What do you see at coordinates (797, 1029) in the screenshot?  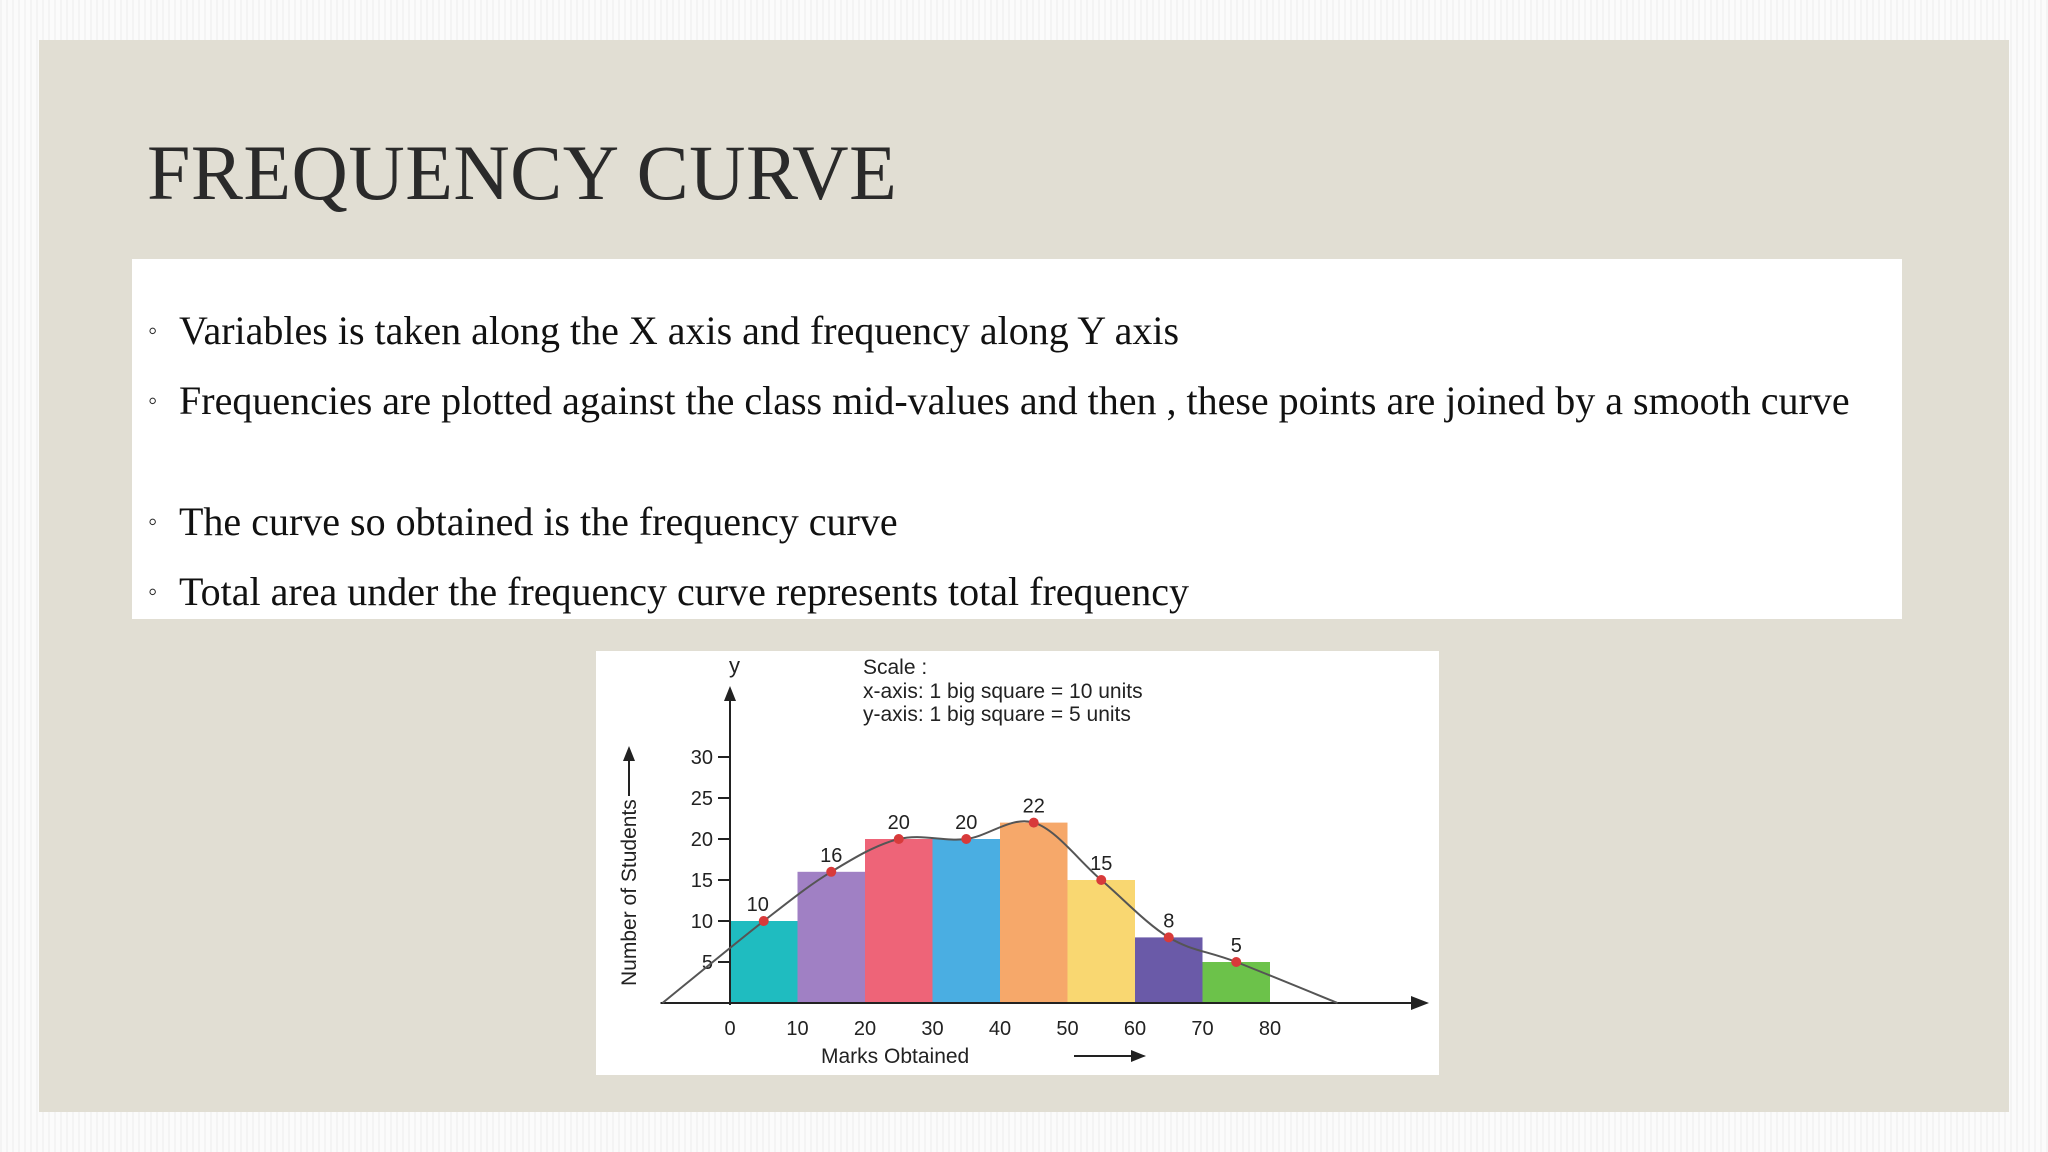 I see `x-tick-label: 10` at bounding box center [797, 1029].